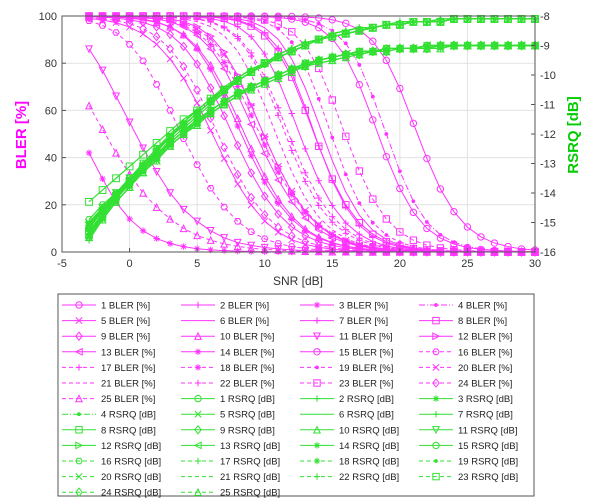  Describe the element at coordinates (468, 477) in the screenshot. I see `legend-entry: 23 RSRQ [dB]` at that location.